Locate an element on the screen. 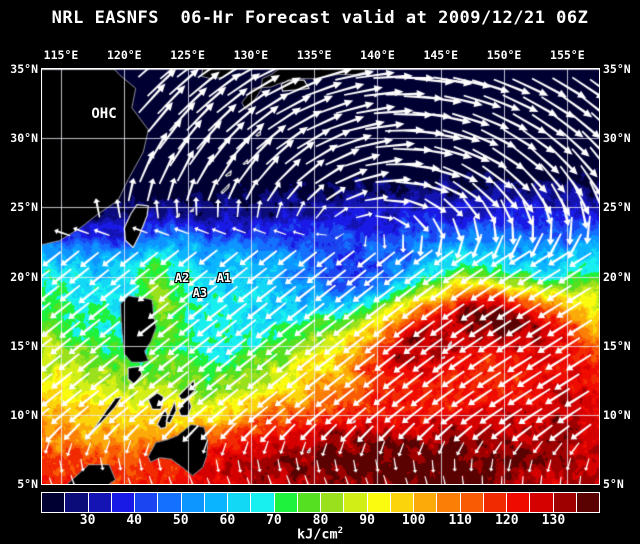 The height and width of the screenshot is (544, 640). colorbar-tick-100: 100 is located at coordinates (413, 520).